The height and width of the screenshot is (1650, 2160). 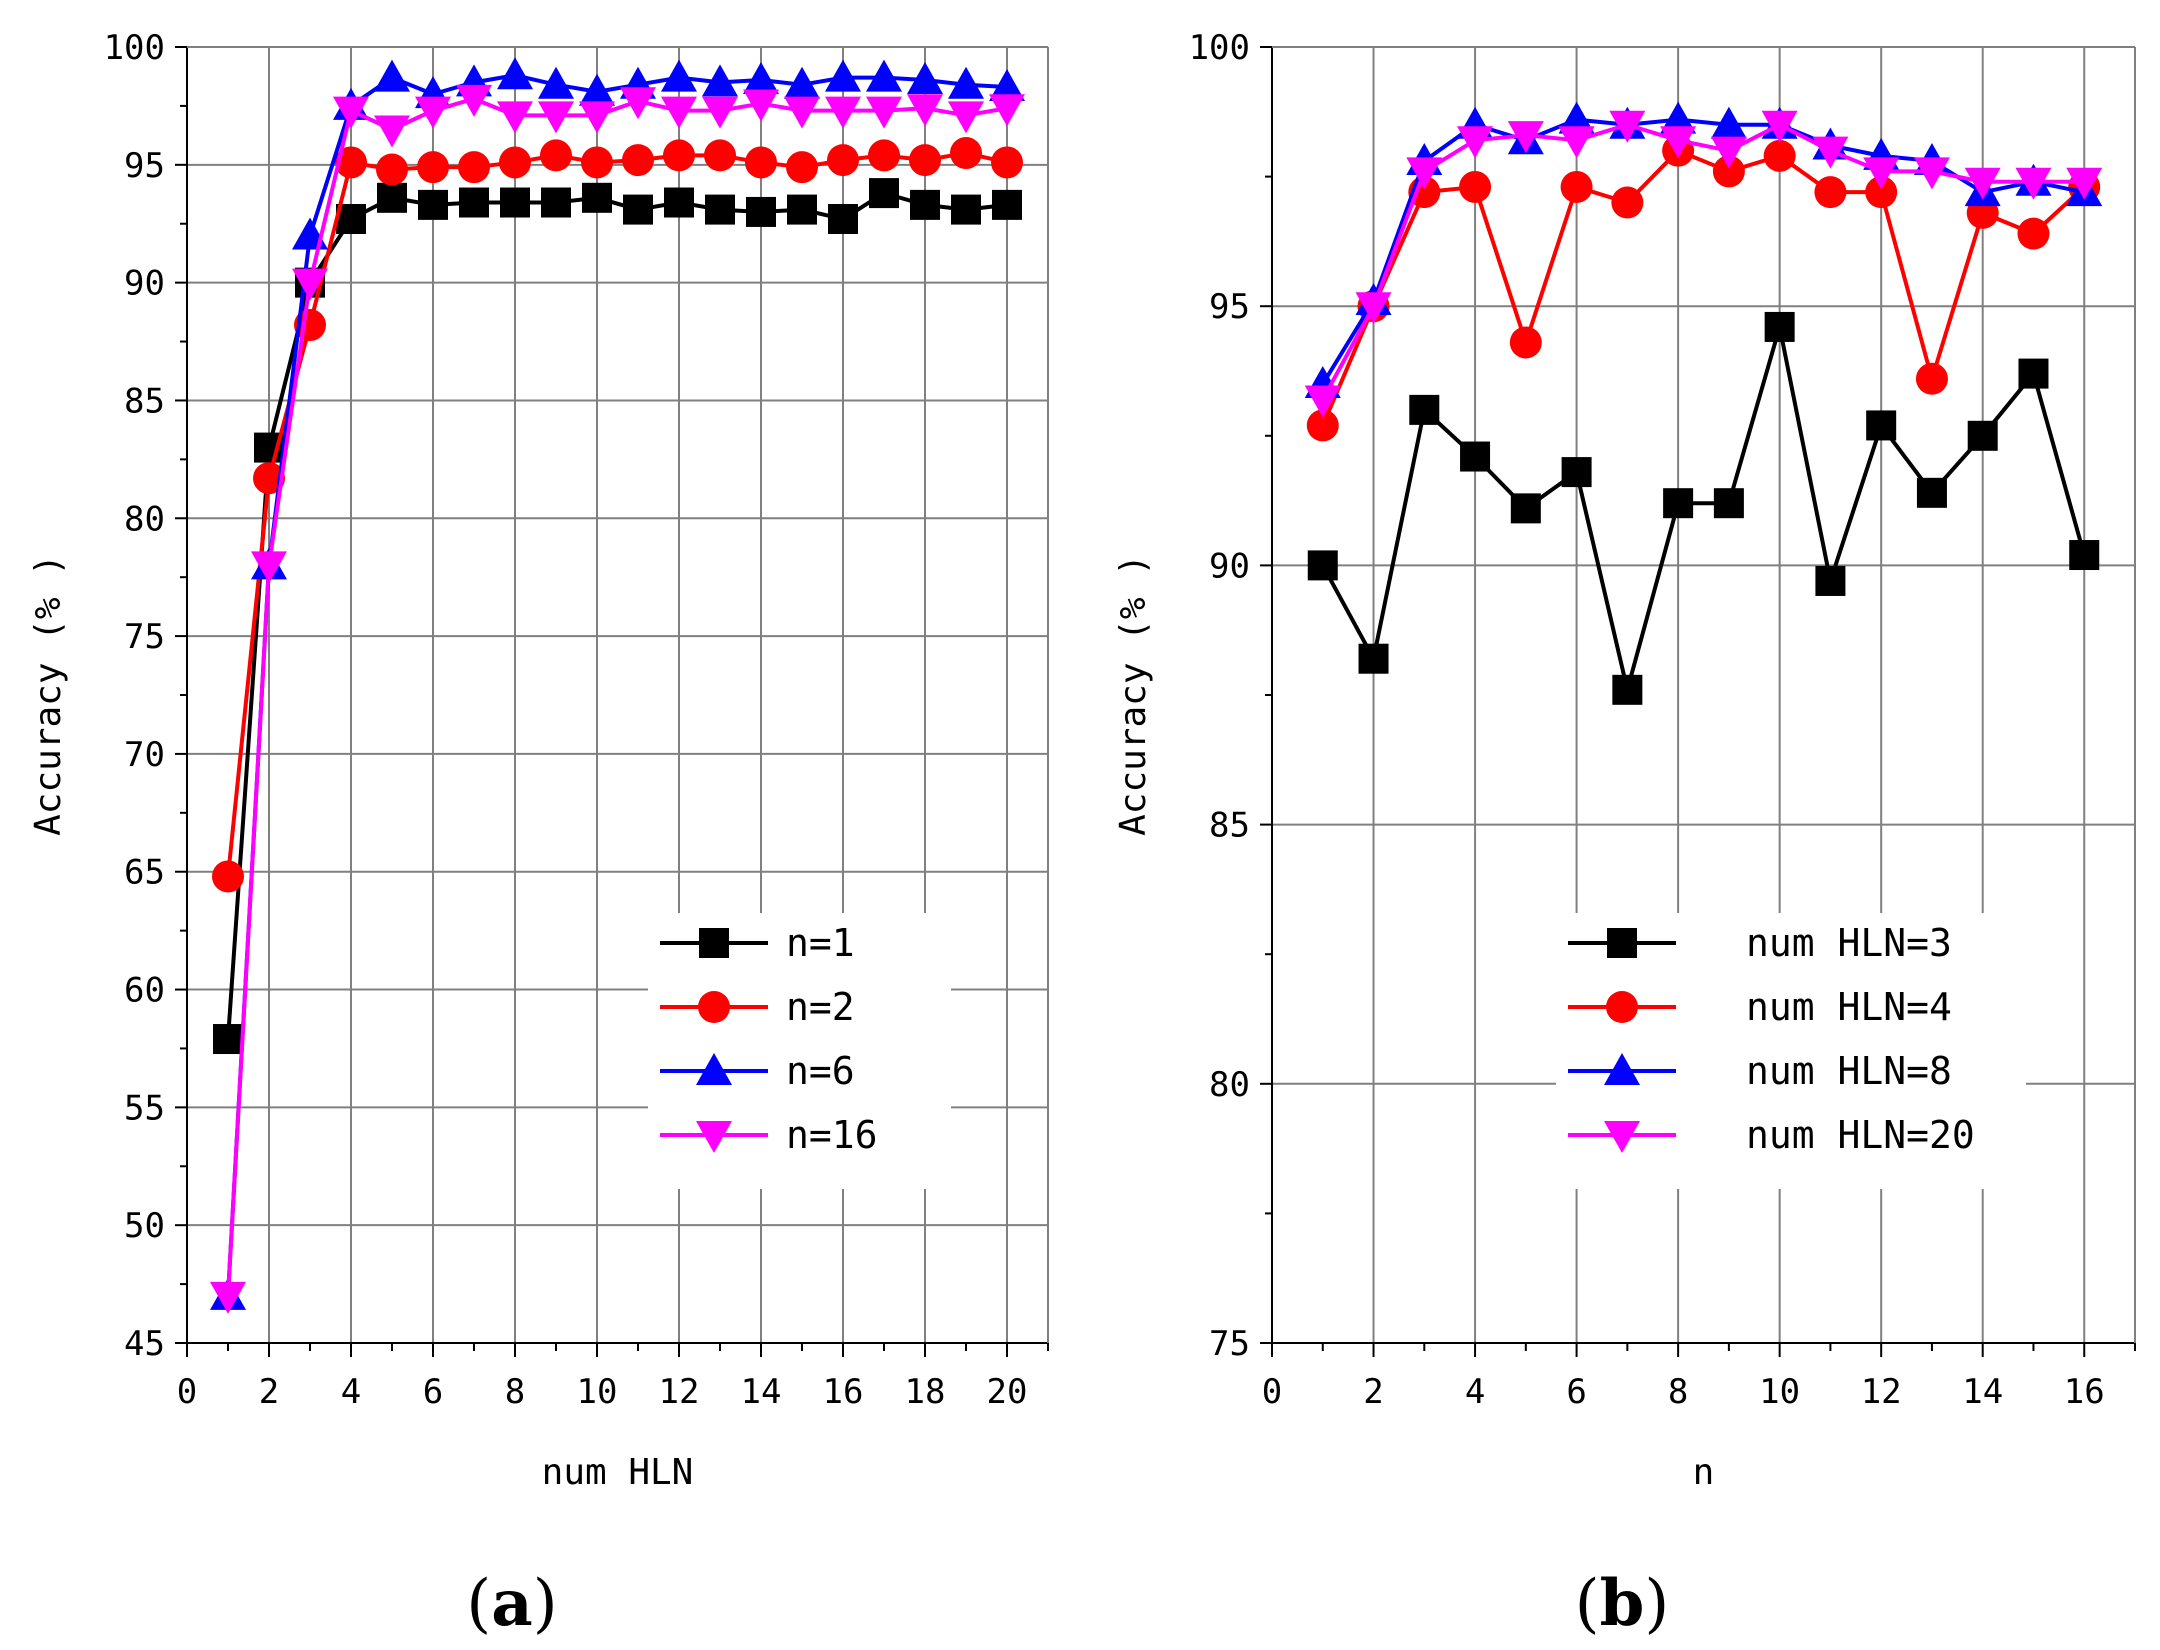 I want to click on y-tick-label: 90, so click(x=144, y=284).